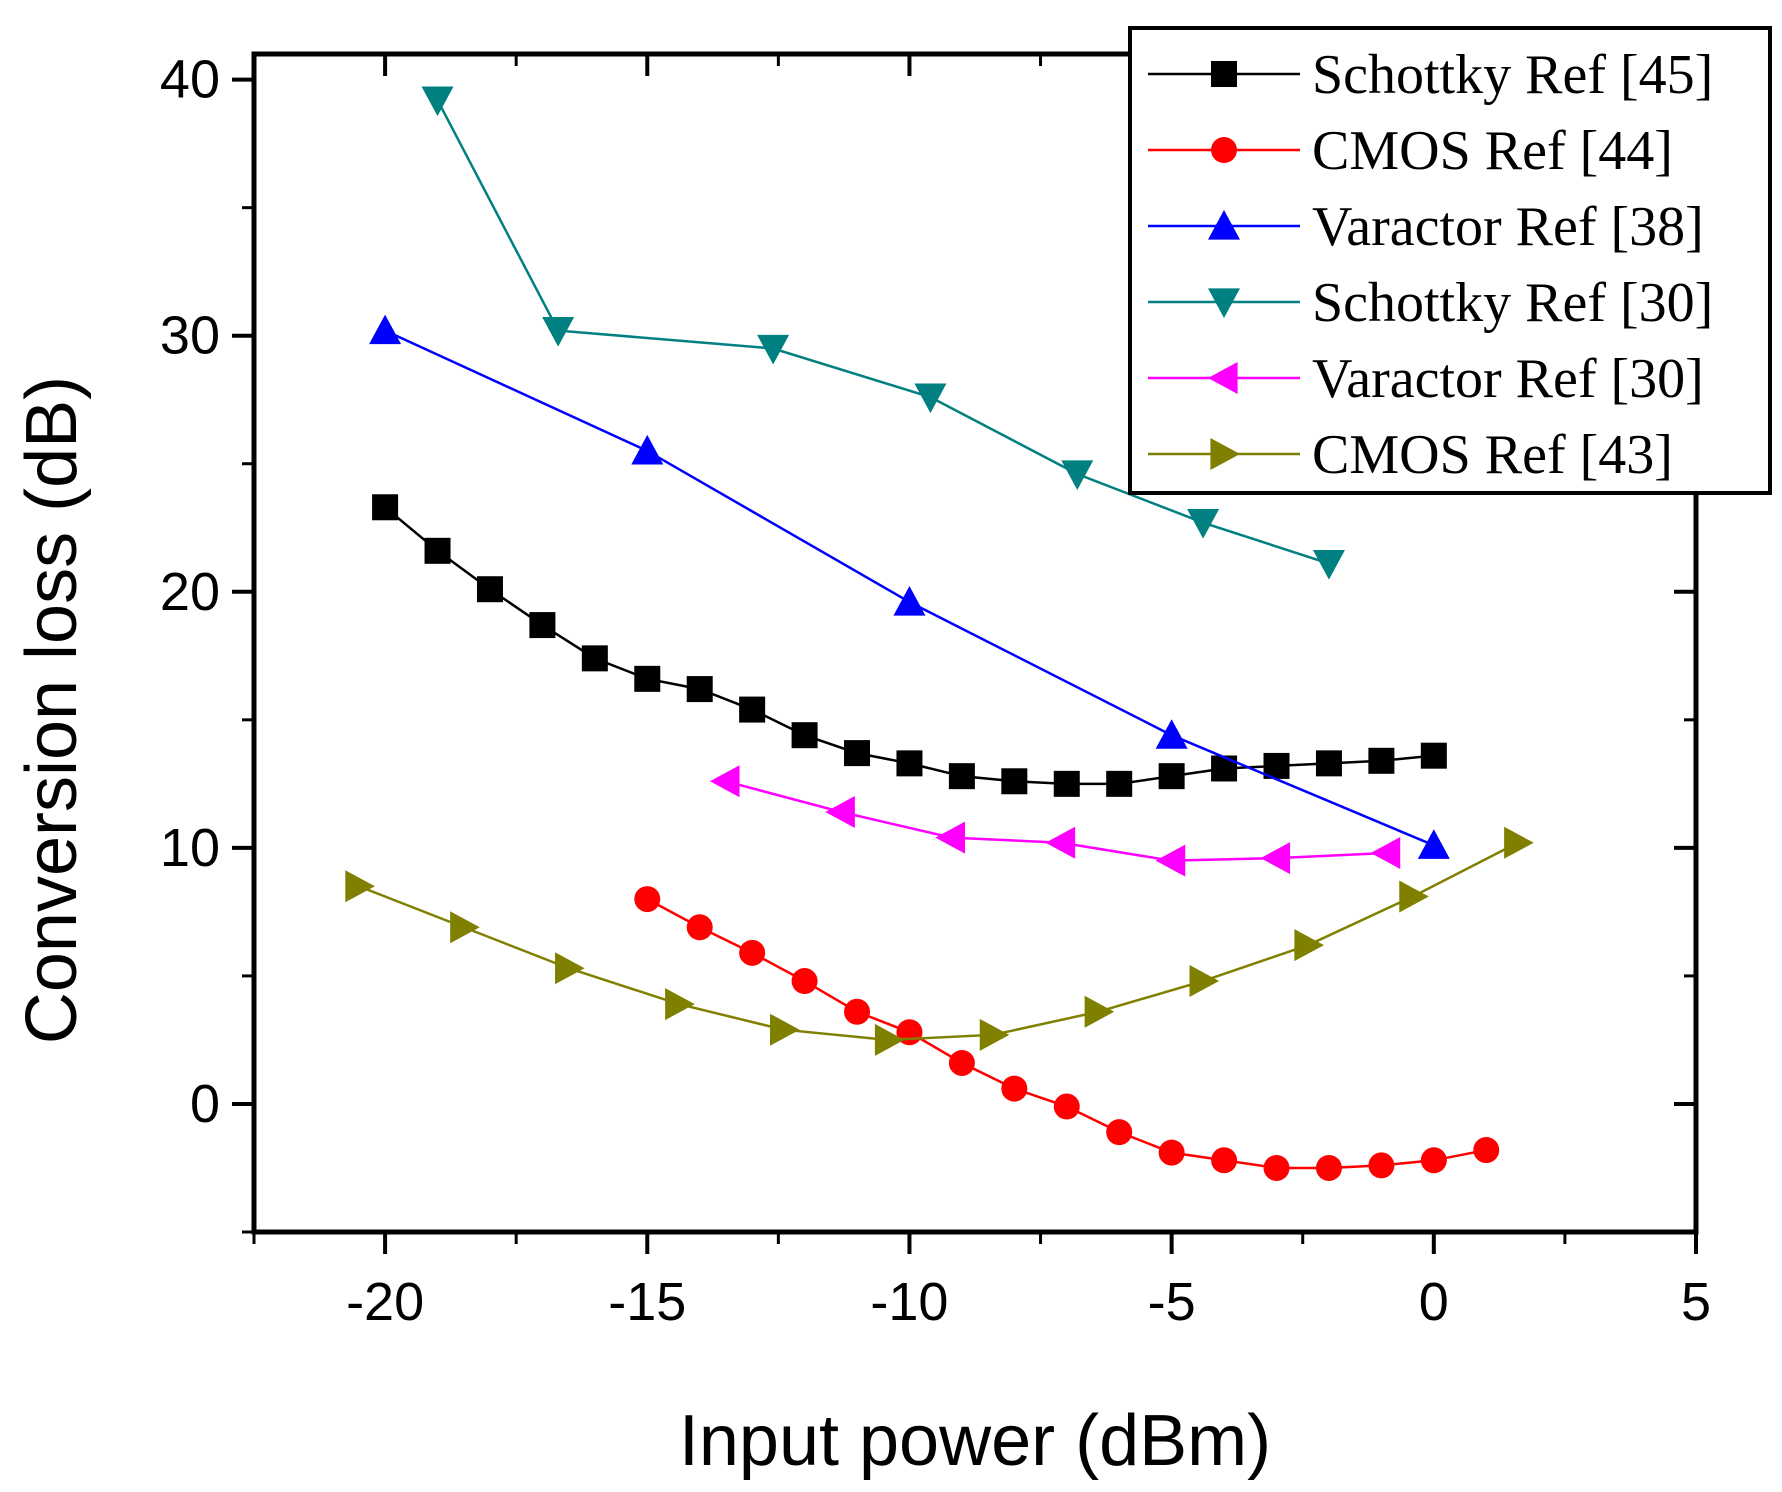 Image resolution: width=1782 pixels, height=1492 pixels. What do you see at coordinates (1508, 379) in the screenshot?
I see `legend-label: Varactor Ref [30]` at bounding box center [1508, 379].